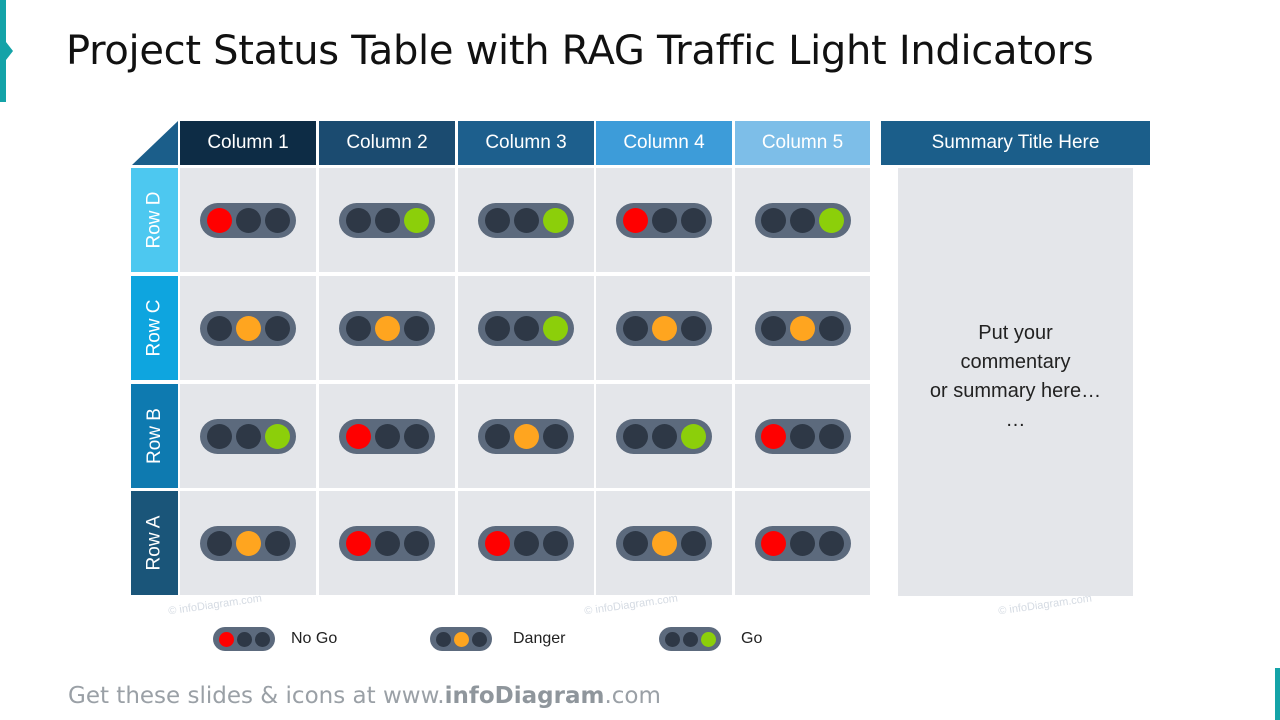 The height and width of the screenshot is (720, 1280). I want to click on legend-label-red: No Go, so click(314, 638).